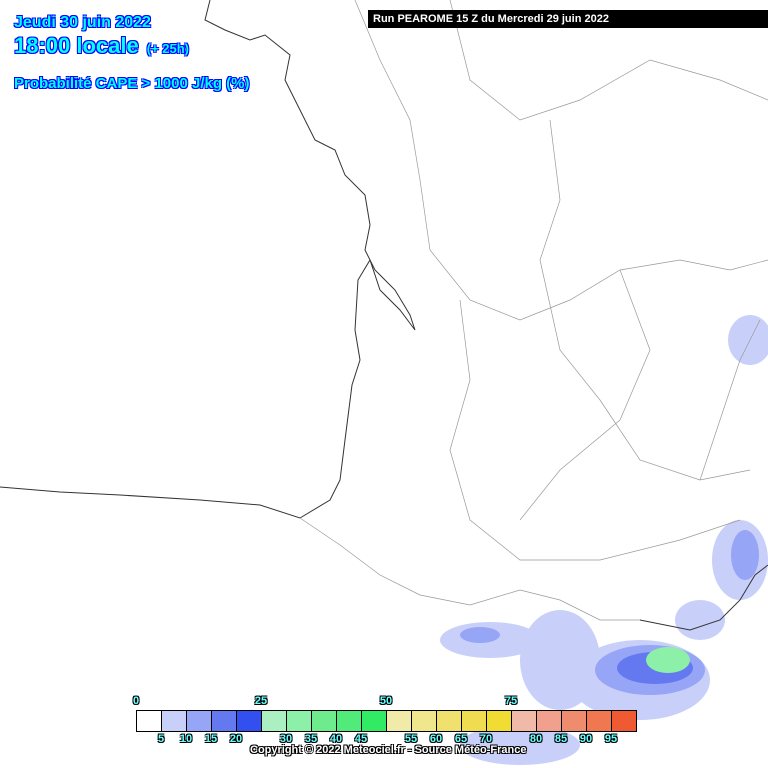  What do you see at coordinates (361, 739) in the screenshot?
I see `legend-label: 45` at bounding box center [361, 739].